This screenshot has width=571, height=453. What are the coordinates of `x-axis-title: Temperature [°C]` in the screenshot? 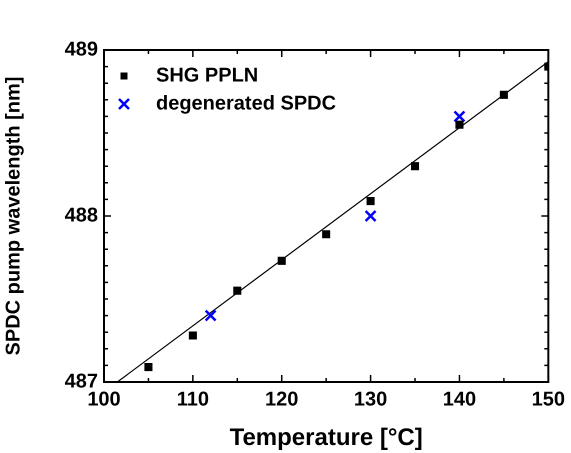 It's located at (326, 438).